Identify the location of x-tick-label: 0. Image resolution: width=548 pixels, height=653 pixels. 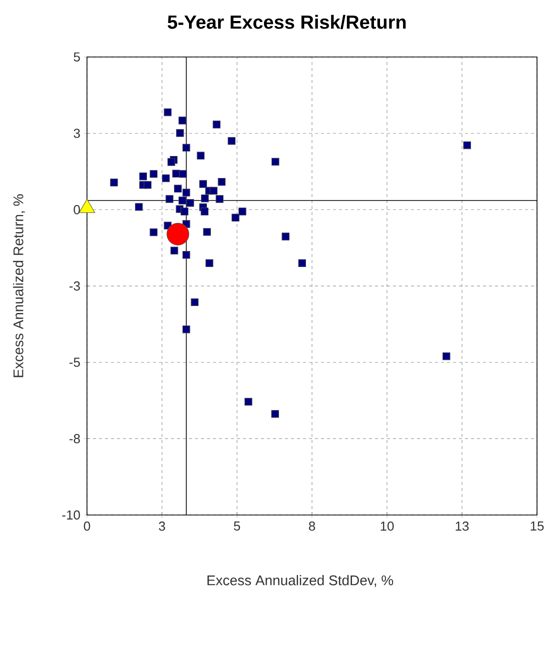
(87, 526).